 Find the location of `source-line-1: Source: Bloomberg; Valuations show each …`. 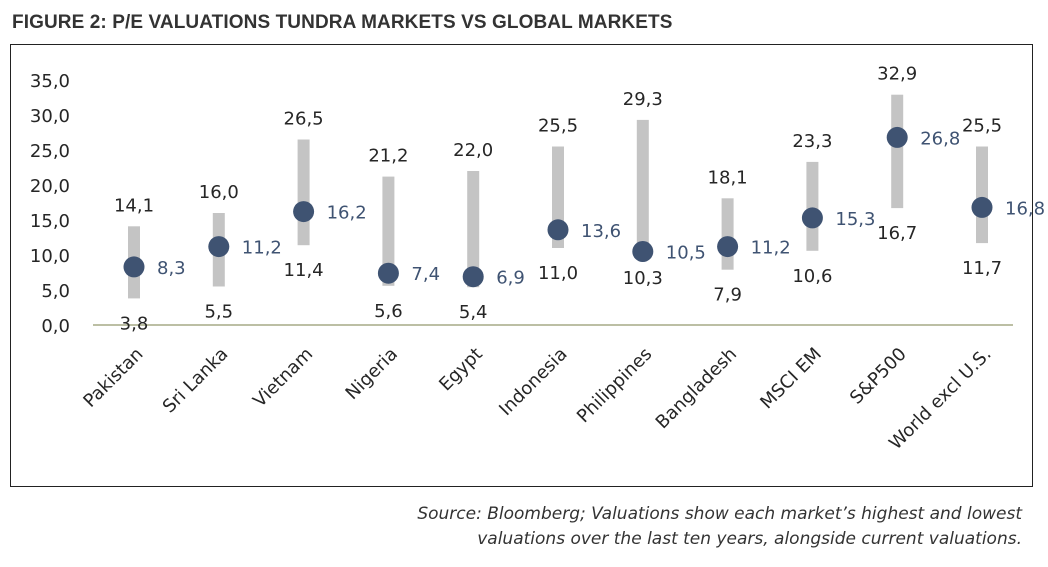

source-line-1: Source: Bloomberg; Valuations show each … is located at coordinates (719, 514).